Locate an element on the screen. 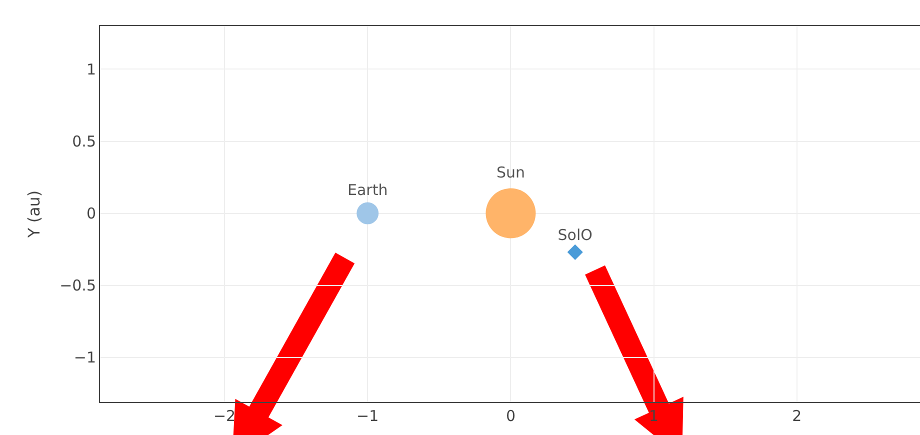 The image size is (920, 435). series-label: Earth is located at coordinates (367, 189).